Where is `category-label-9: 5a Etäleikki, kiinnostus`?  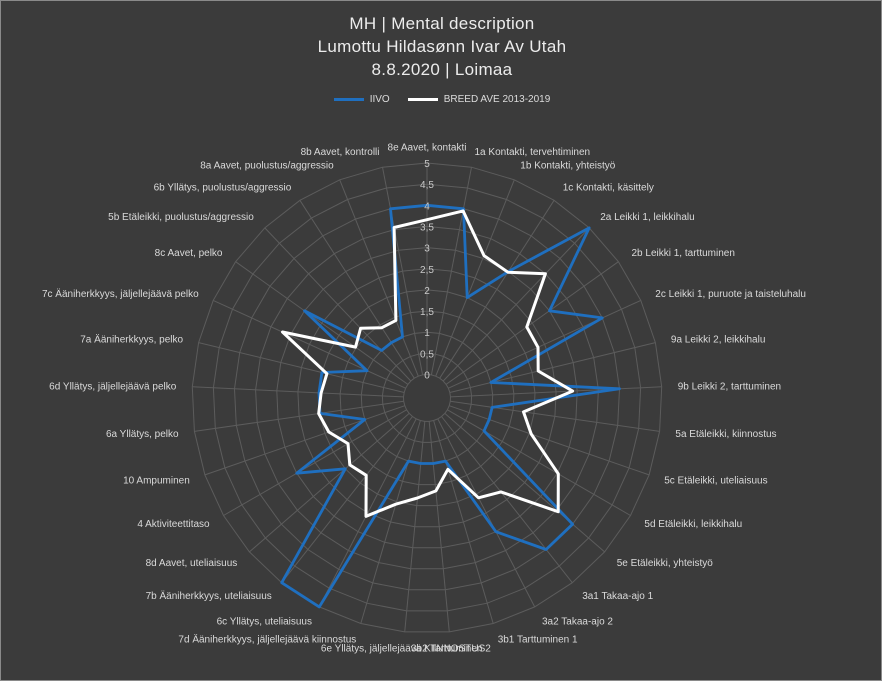
category-label-9: 5a Etäleikki, kiinnostus is located at coordinates (725, 434).